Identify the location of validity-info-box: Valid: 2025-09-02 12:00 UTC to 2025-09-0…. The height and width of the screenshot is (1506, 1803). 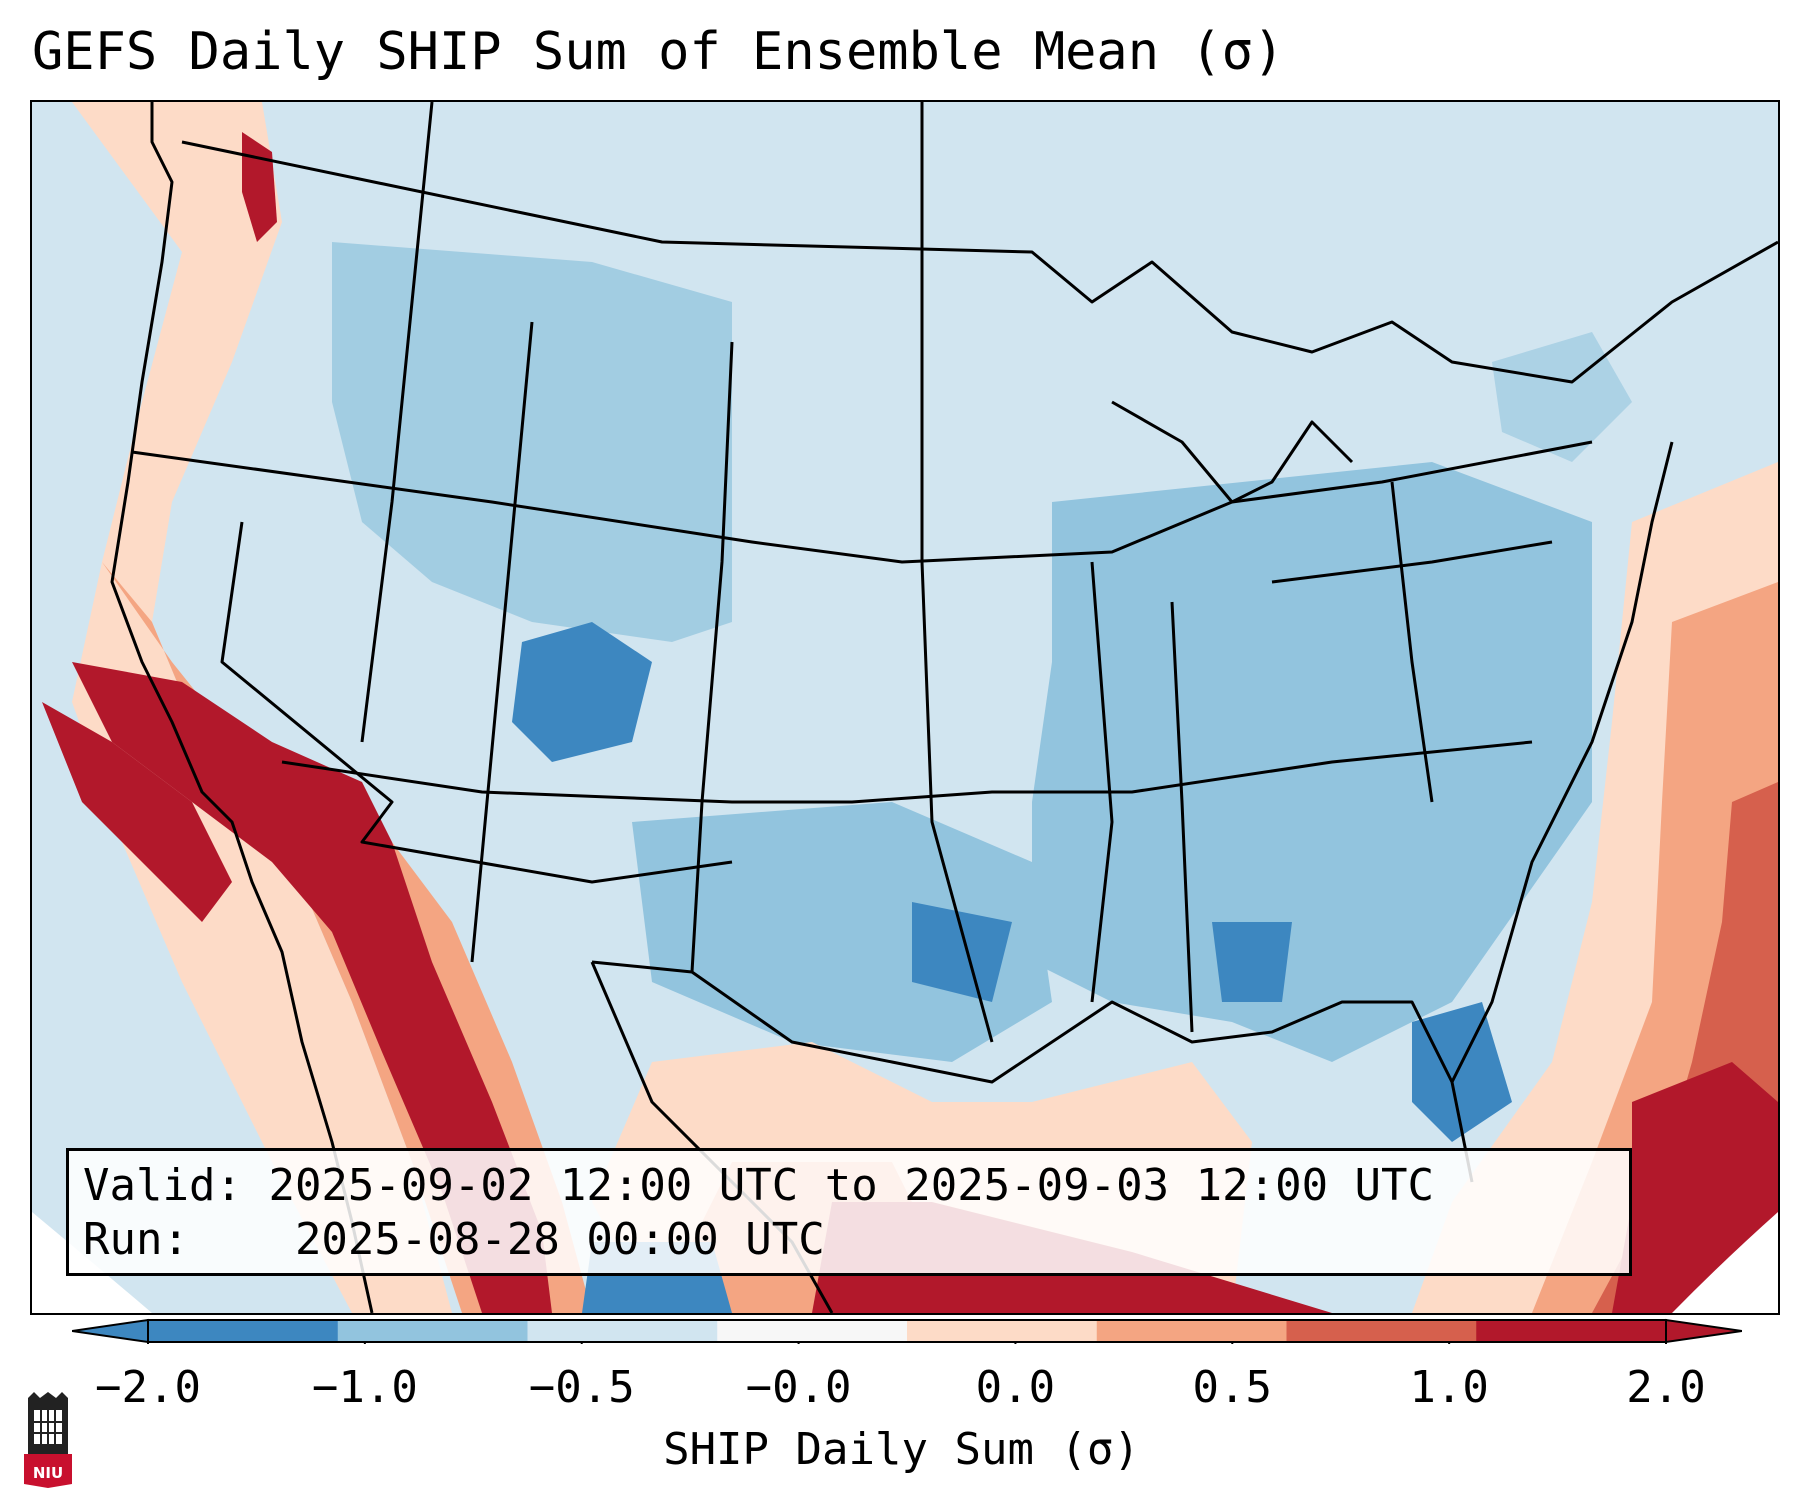
(849, 1212).